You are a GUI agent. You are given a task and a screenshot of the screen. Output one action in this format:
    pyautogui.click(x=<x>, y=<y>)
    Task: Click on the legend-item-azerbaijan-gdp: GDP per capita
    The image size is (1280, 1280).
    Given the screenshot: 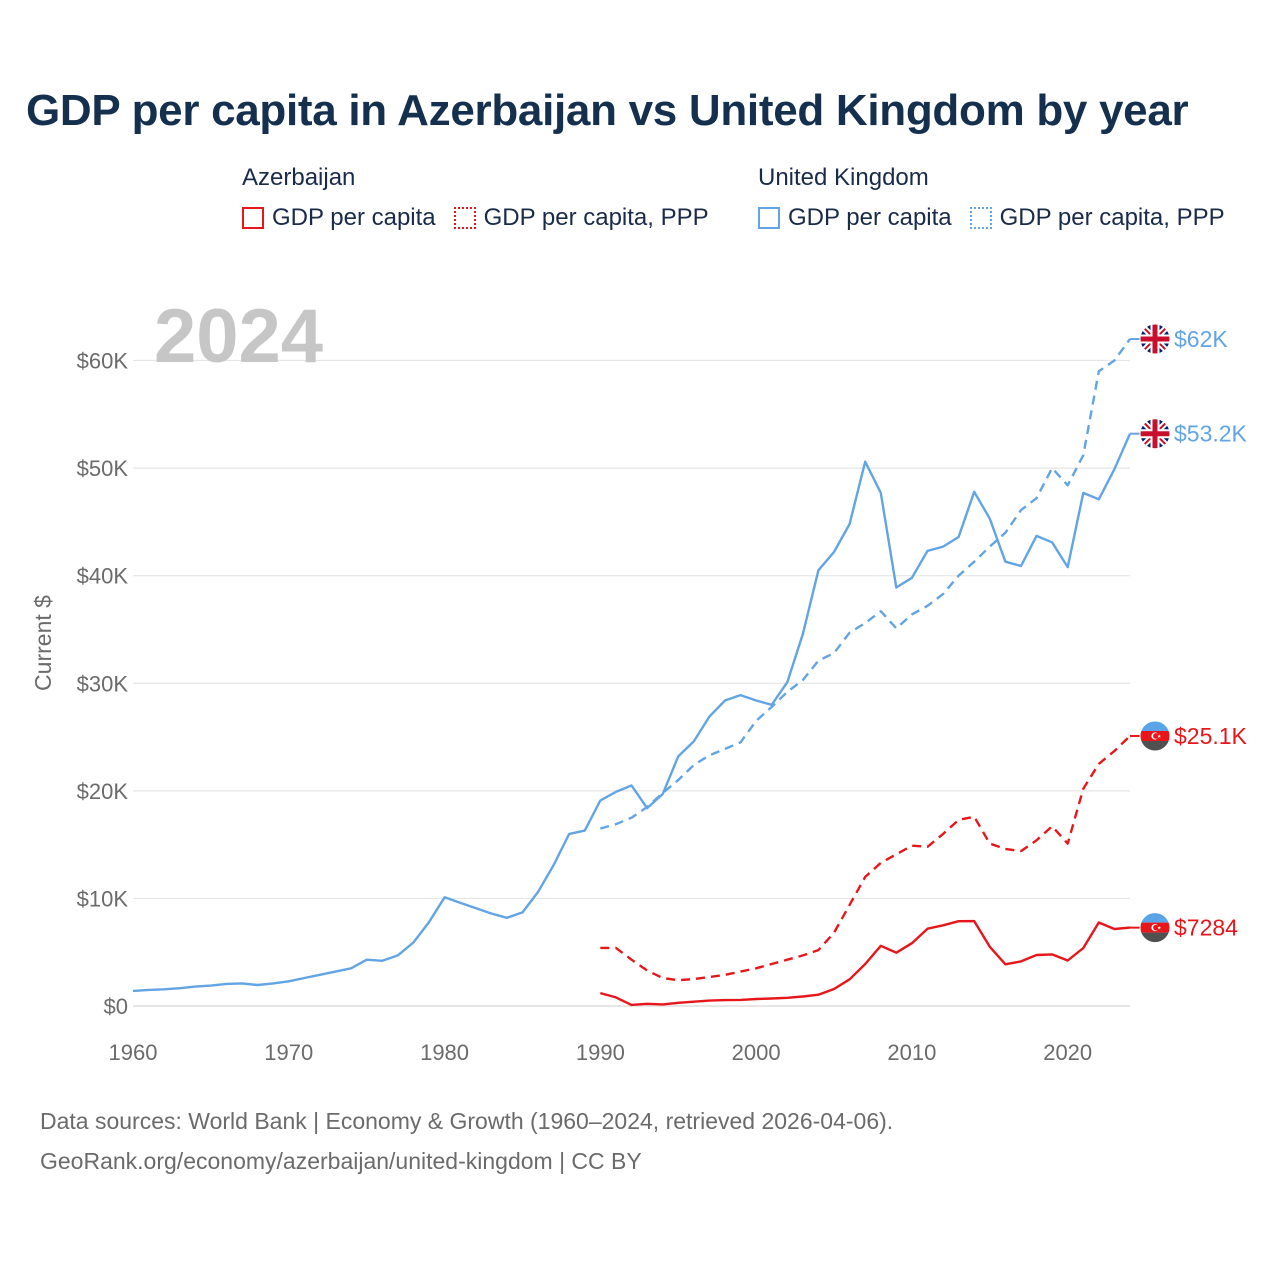 What is the action you would take?
    pyautogui.click(x=339, y=218)
    